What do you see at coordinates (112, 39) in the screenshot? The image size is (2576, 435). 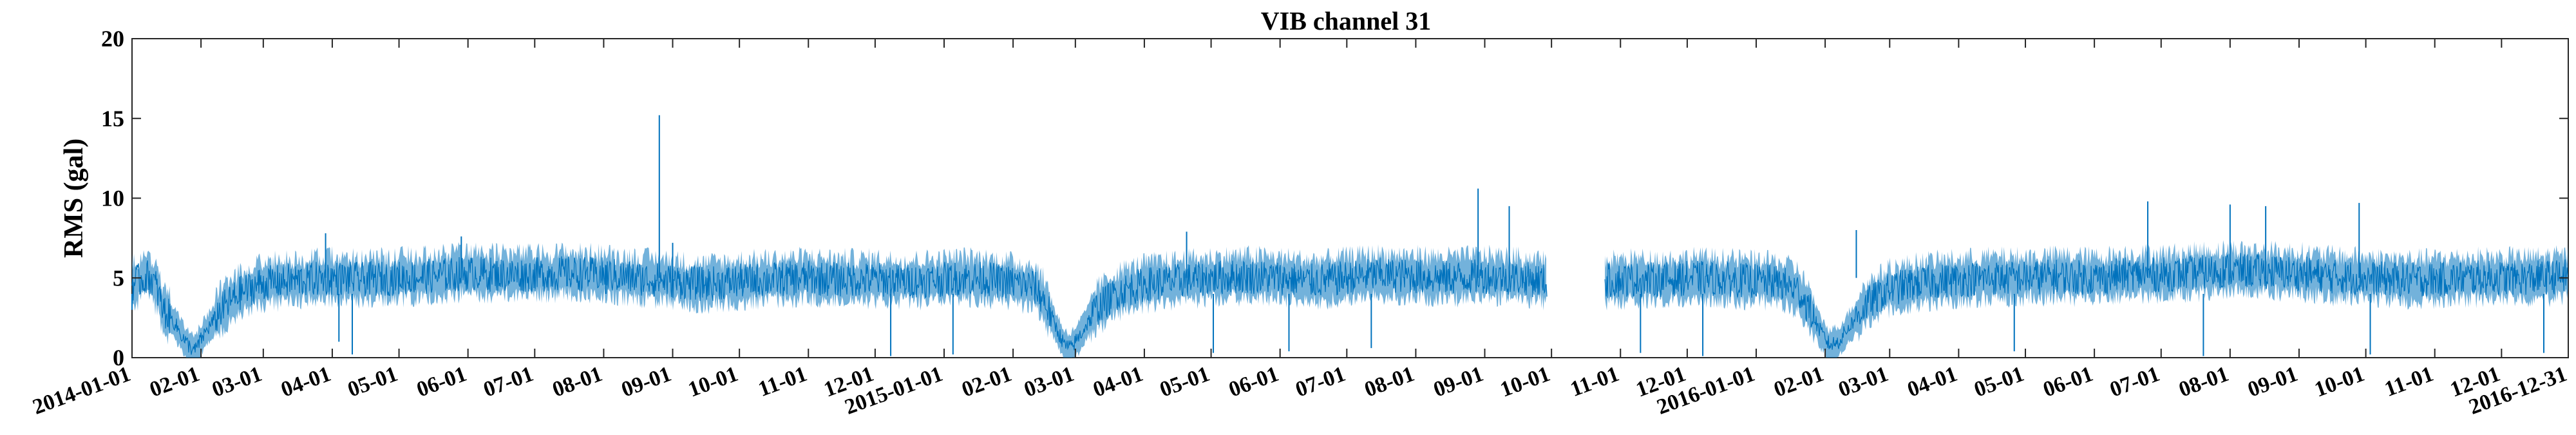 I see `y-tick-label: 20` at bounding box center [112, 39].